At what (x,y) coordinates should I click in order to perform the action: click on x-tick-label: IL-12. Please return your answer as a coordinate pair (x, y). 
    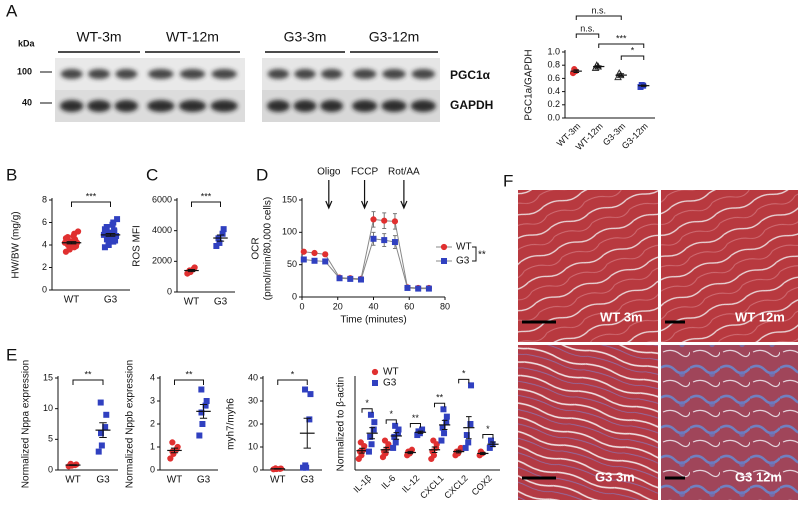
    Looking at the image, I should click on (411, 484).